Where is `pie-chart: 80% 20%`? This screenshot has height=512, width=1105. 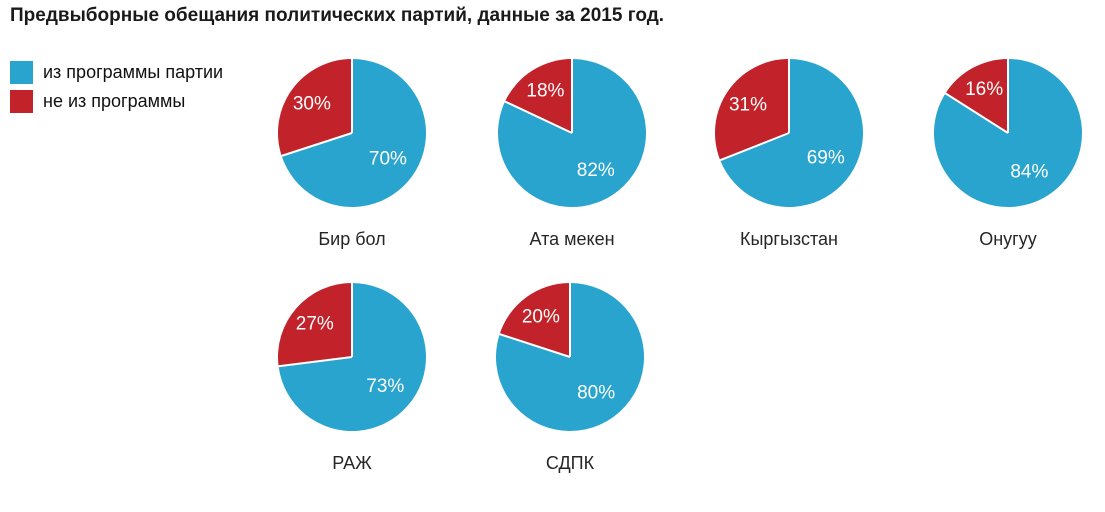
pie-chart: 80% 20% is located at coordinates (570, 357).